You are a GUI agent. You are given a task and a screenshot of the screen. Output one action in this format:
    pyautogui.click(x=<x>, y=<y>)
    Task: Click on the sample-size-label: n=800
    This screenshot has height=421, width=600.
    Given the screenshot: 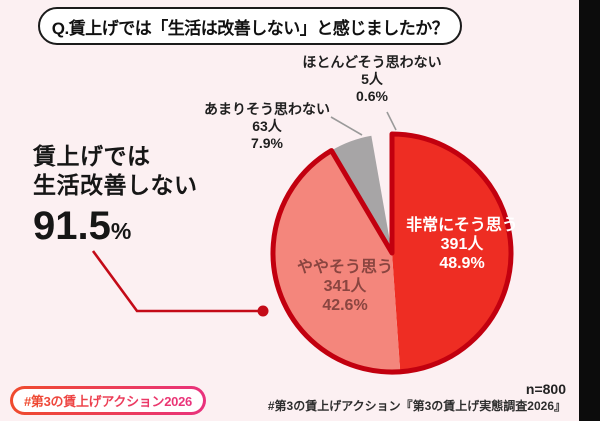 What is the action you would take?
    pyautogui.click(x=545, y=389)
    